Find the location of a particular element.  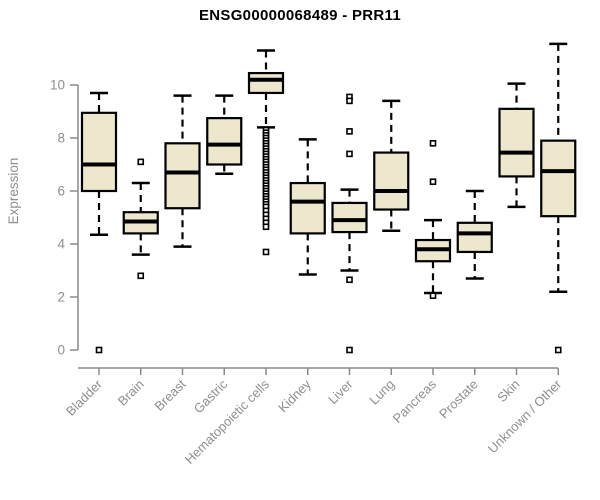

x-category-label: Pancreas is located at coordinates (415, 401).